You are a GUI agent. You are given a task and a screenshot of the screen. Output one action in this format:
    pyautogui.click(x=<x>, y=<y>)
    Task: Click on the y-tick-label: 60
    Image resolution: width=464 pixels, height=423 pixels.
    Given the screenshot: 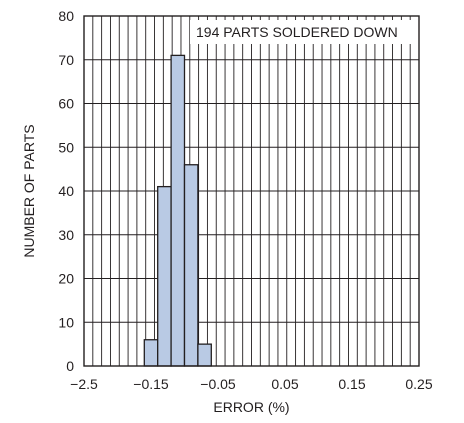 What is the action you would take?
    pyautogui.click(x=66, y=104)
    